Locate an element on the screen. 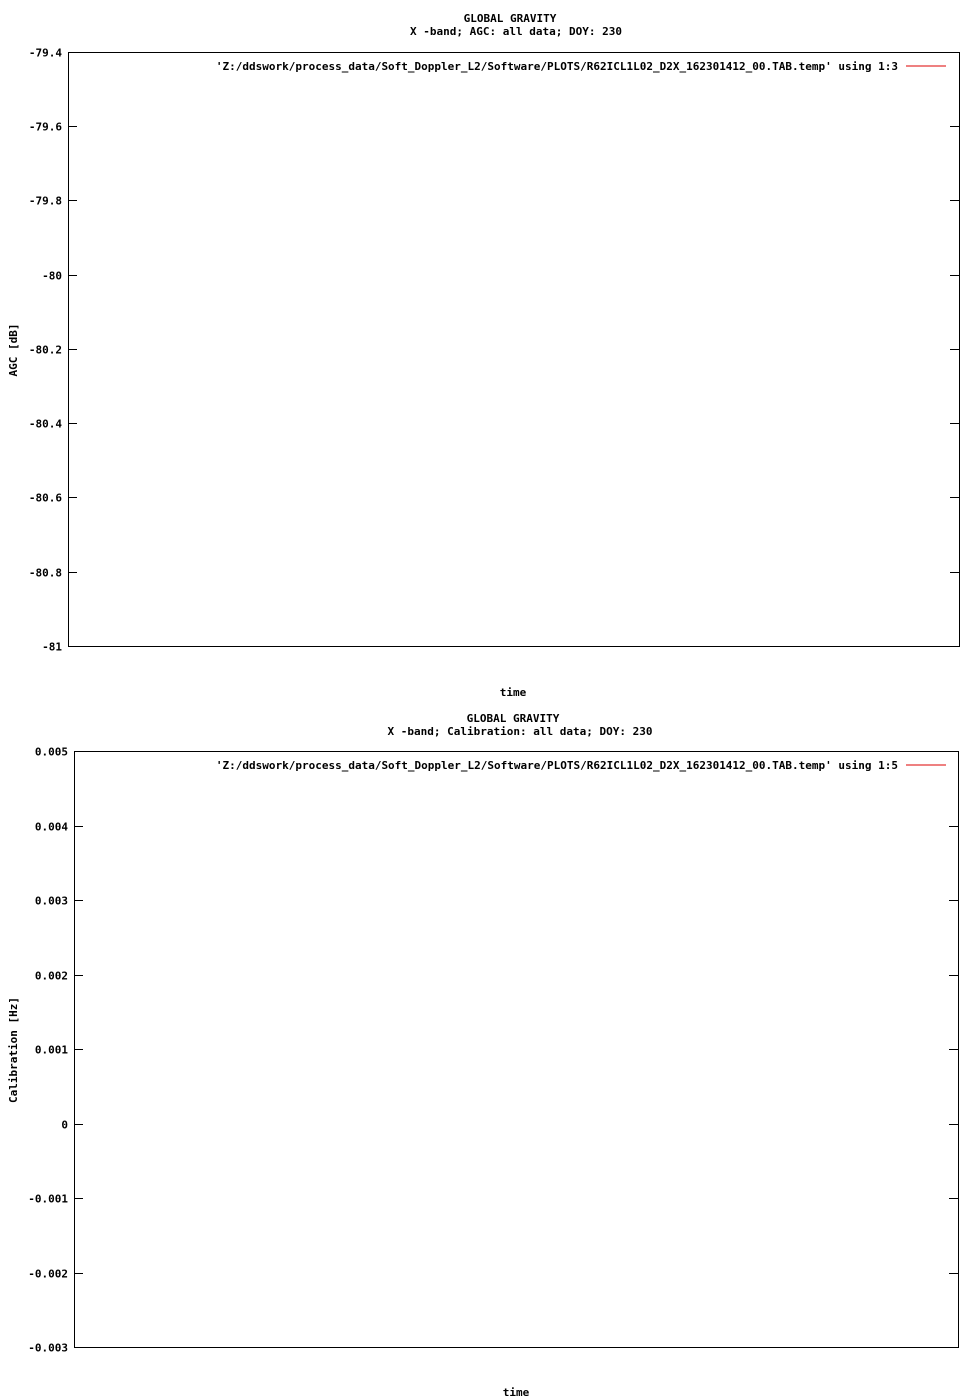  agc-y-axis-label: AGC [dB] is located at coordinates (13, 350).